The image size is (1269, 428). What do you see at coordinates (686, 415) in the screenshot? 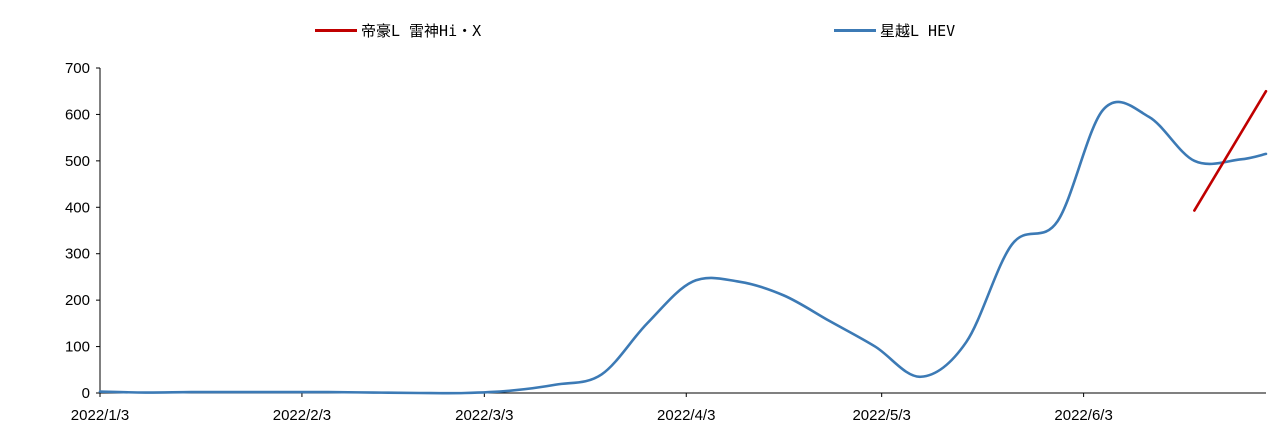
I see `x-tick-label: 2022/4/3` at bounding box center [686, 415].